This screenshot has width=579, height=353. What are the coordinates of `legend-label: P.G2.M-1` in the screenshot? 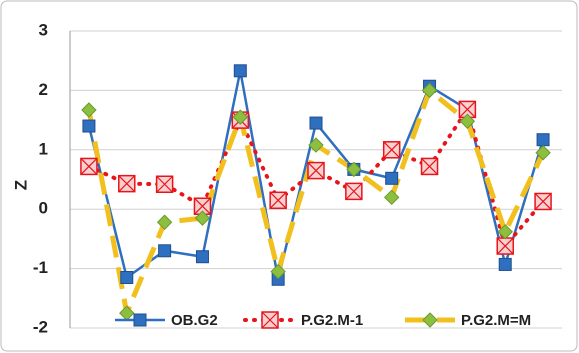 It's located at (332, 320).